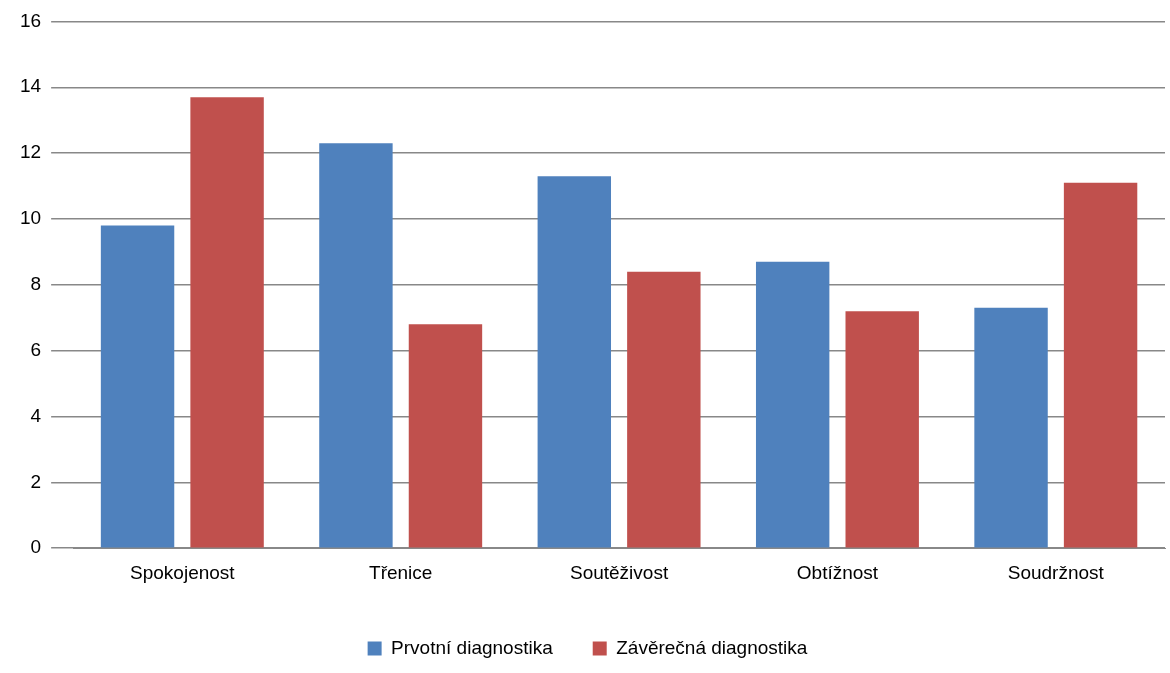 The height and width of the screenshot is (673, 1170). I want to click on y-tick-label: 8, so click(36, 284).